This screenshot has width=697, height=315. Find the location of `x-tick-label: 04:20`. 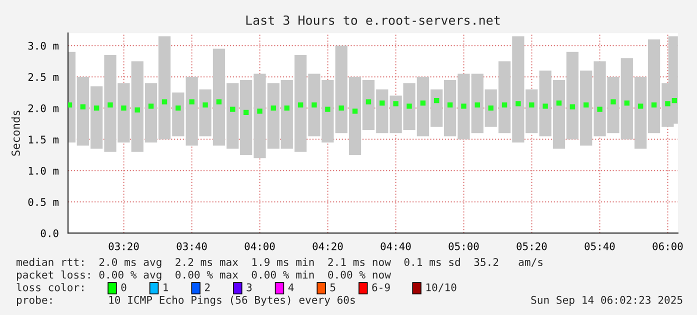

x-tick-label: 04:20 is located at coordinates (327, 246).